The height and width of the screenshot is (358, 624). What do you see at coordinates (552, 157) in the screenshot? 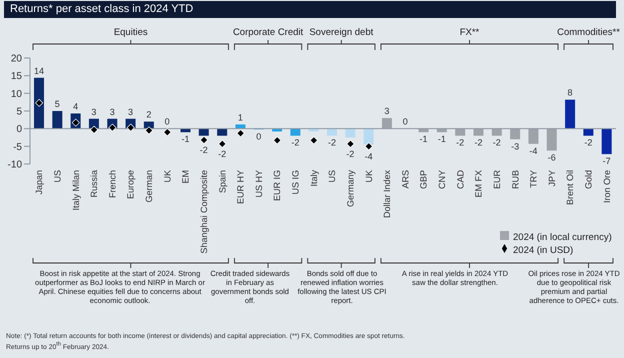
I see `data-label: -6` at bounding box center [552, 157].